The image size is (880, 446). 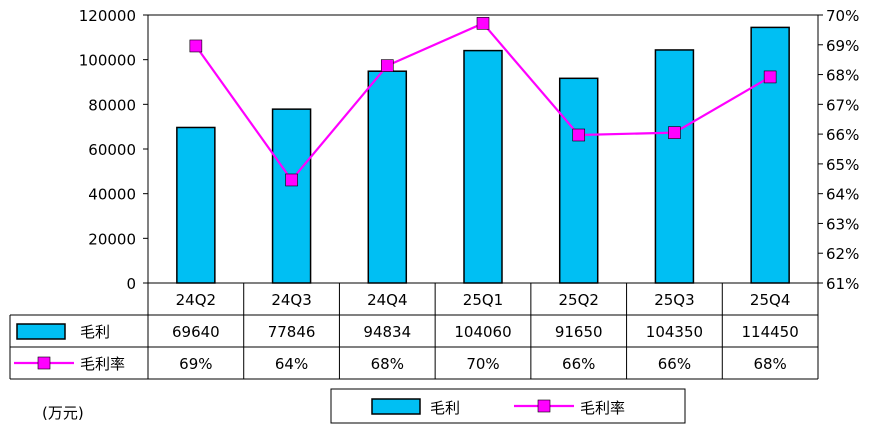 I want to click on gross-margin-value: 69%, so click(x=195, y=364).